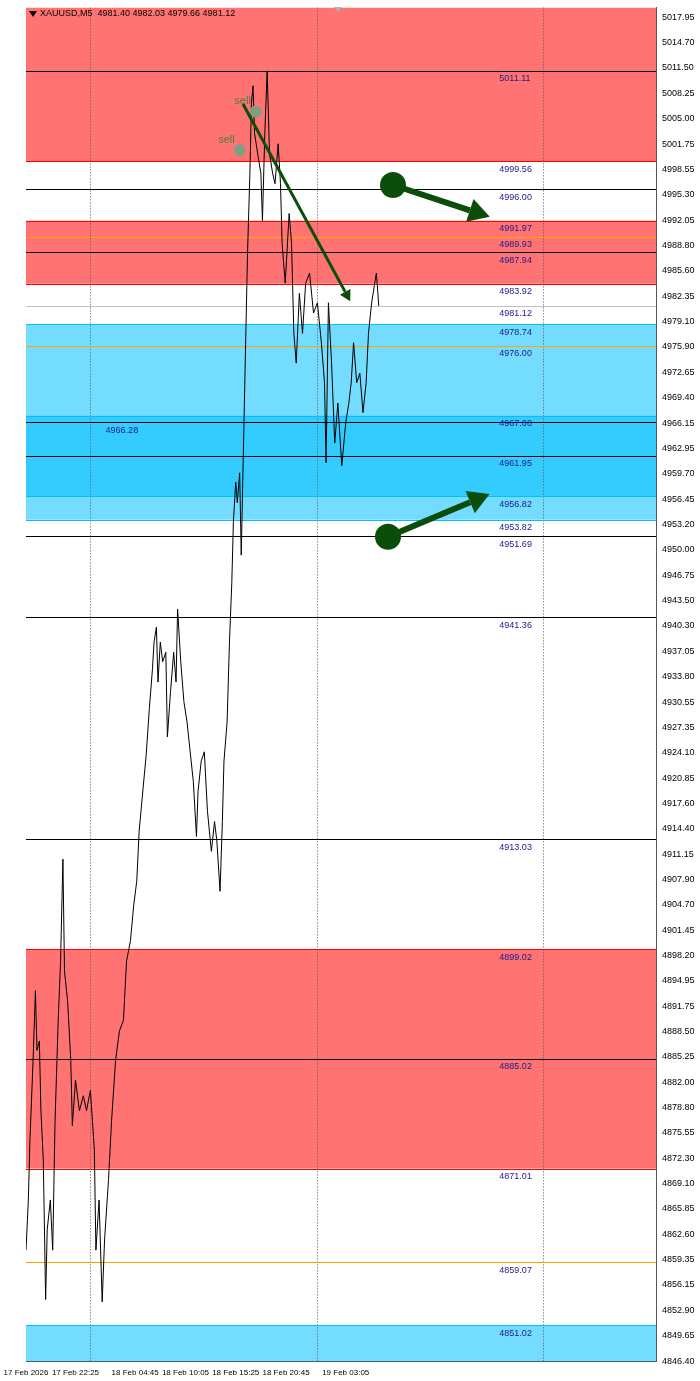 The image size is (700, 1381). I want to click on ref-line-label: 4989.93, so click(515, 244).